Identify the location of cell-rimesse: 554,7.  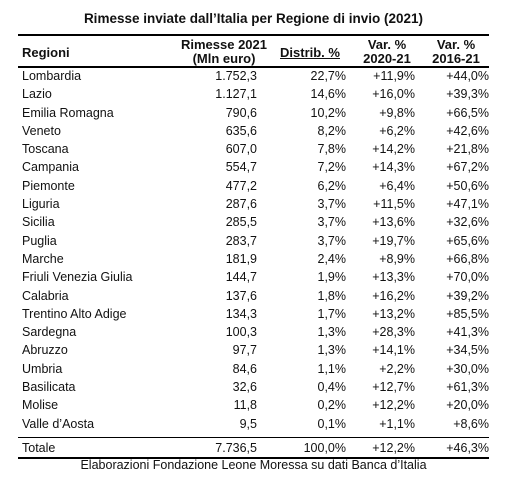
(241, 167).